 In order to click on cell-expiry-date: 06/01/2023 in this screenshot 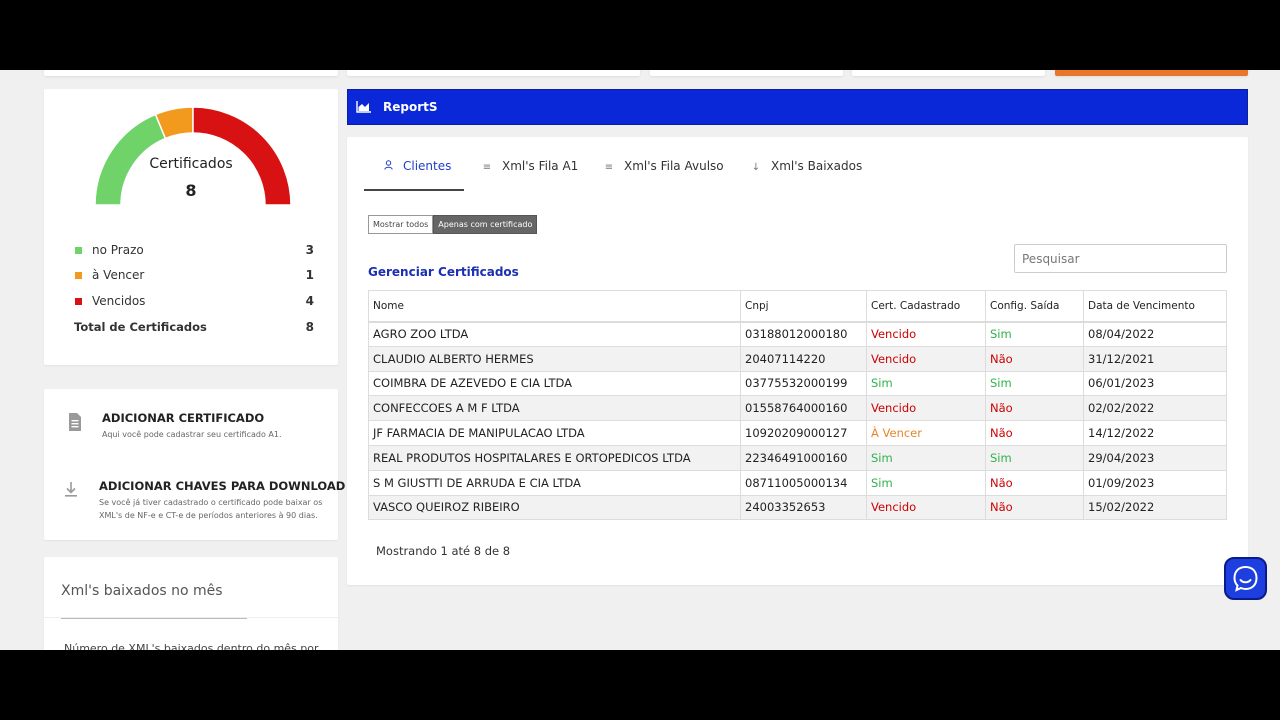, I will do `click(1155, 383)`.